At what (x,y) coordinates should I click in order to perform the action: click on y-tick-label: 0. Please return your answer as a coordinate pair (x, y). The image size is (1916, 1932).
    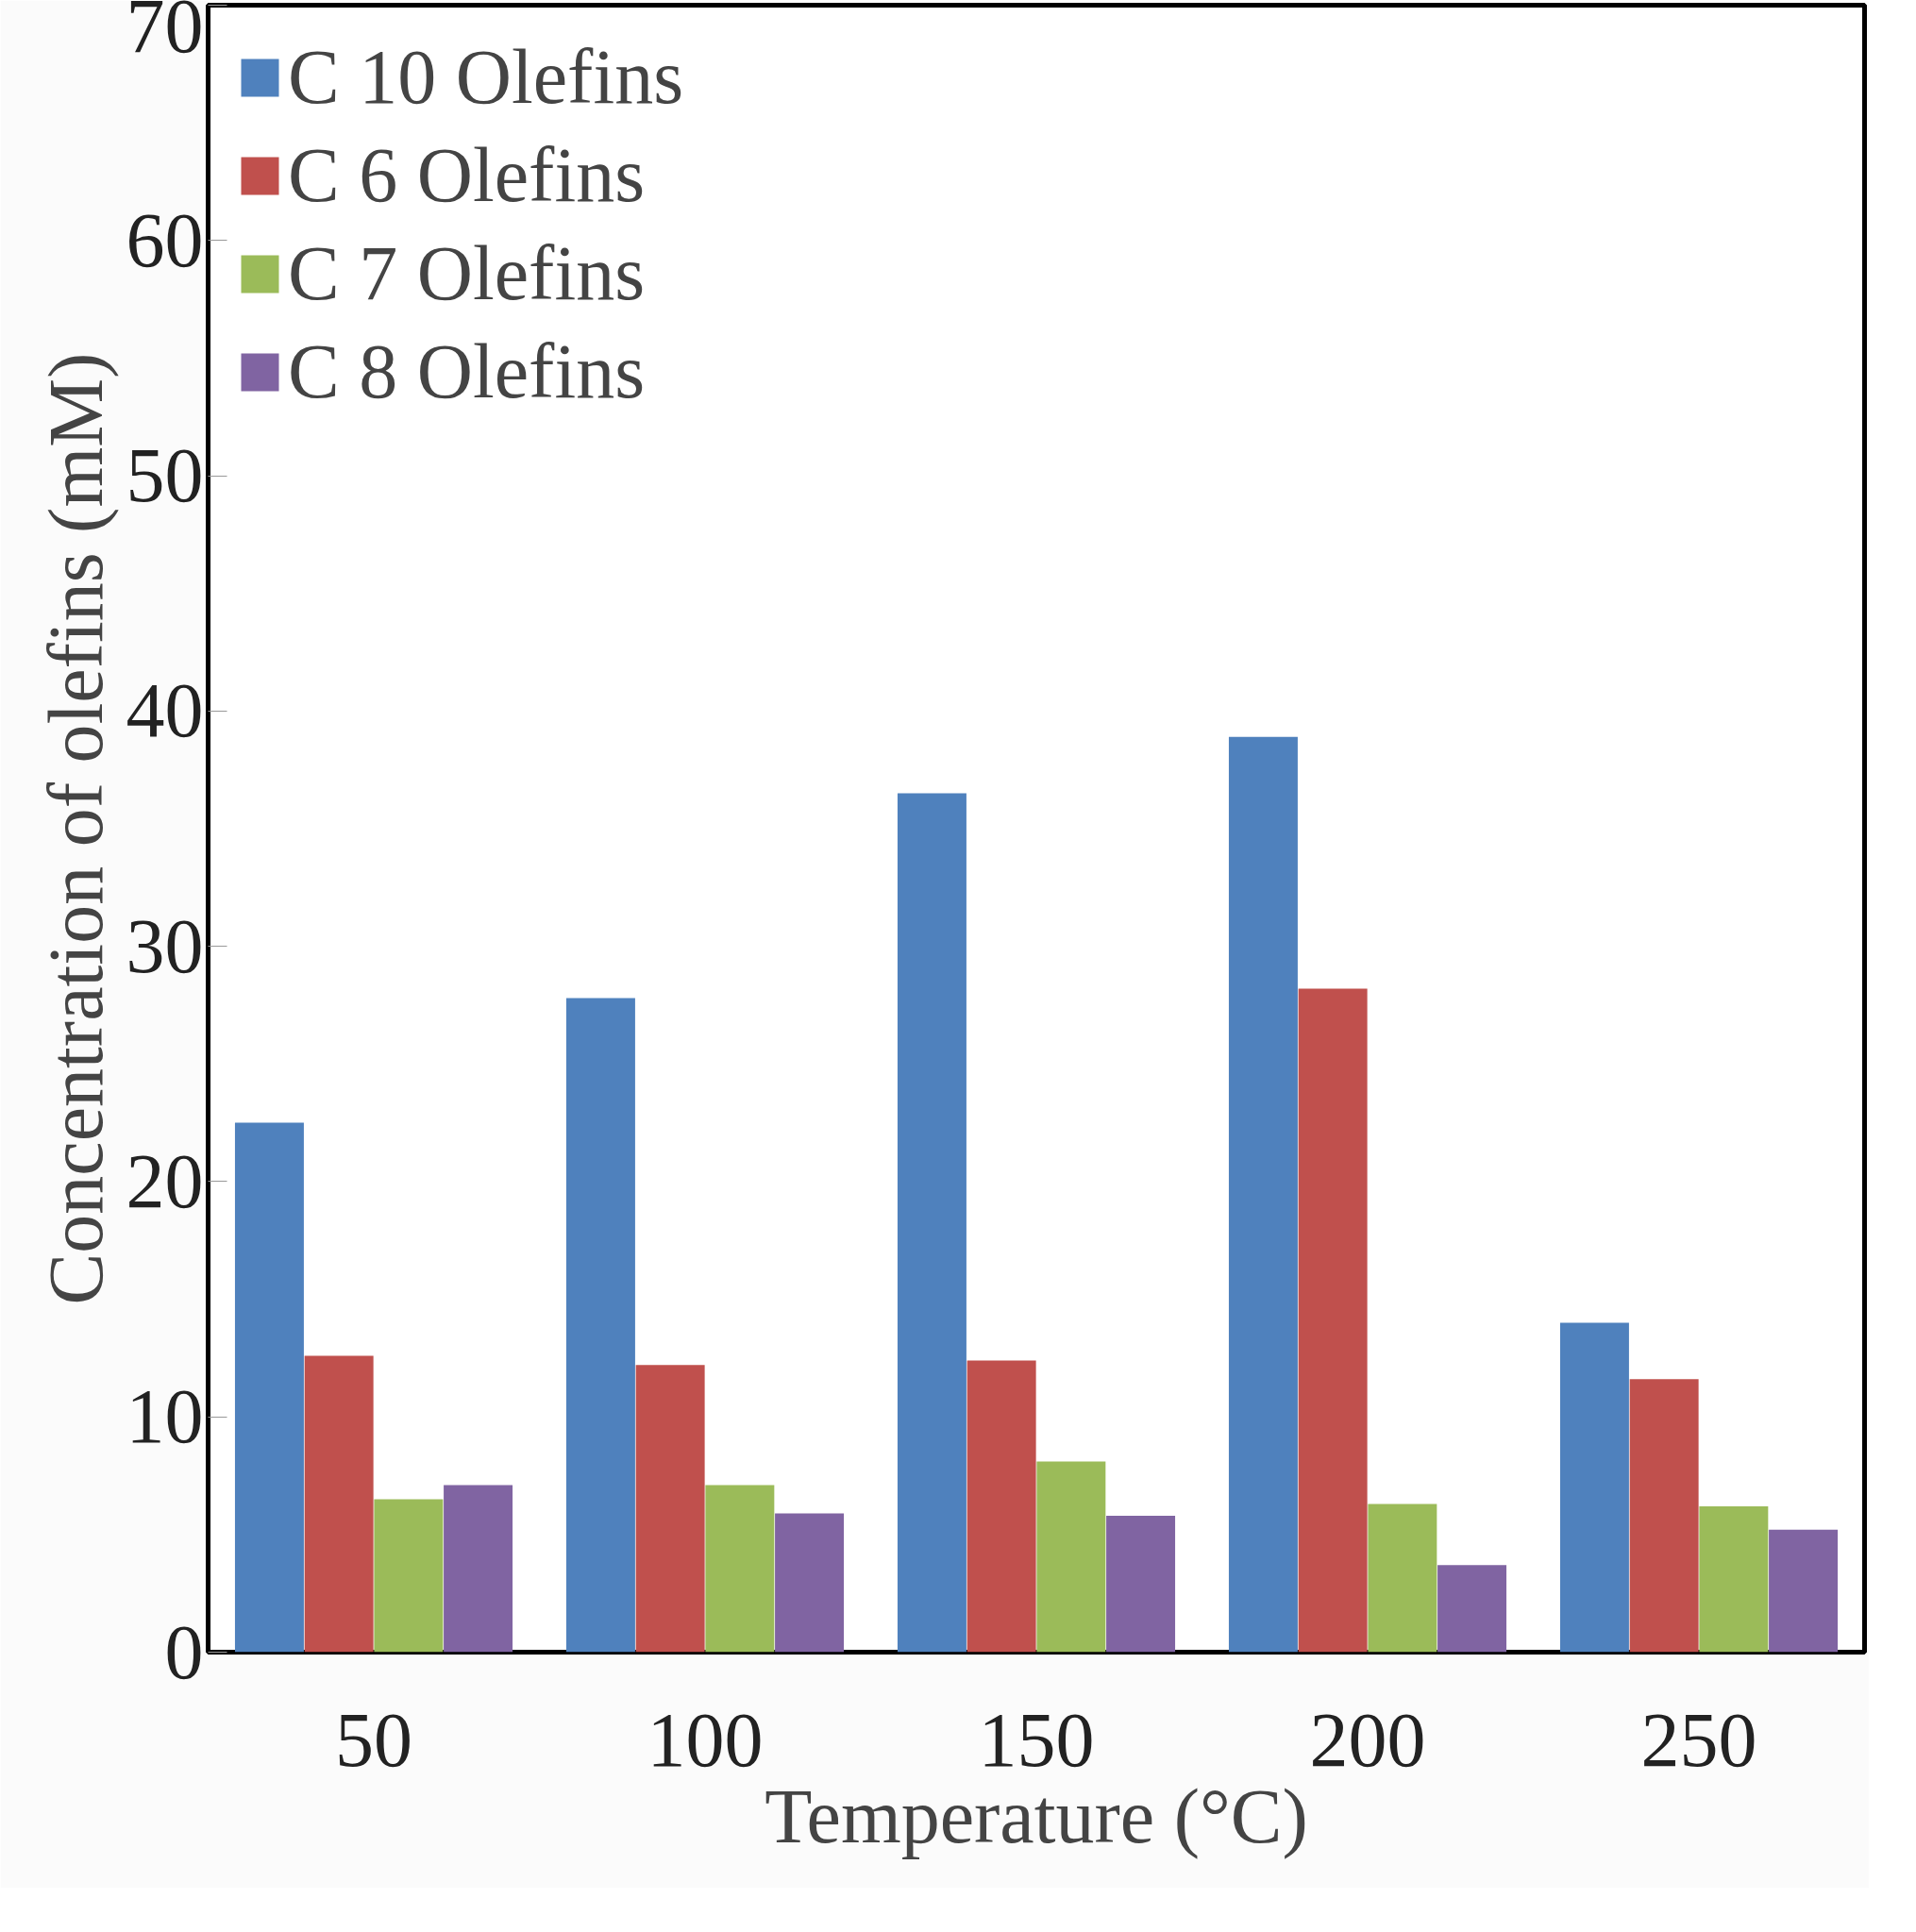
    Looking at the image, I should click on (184, 1651).